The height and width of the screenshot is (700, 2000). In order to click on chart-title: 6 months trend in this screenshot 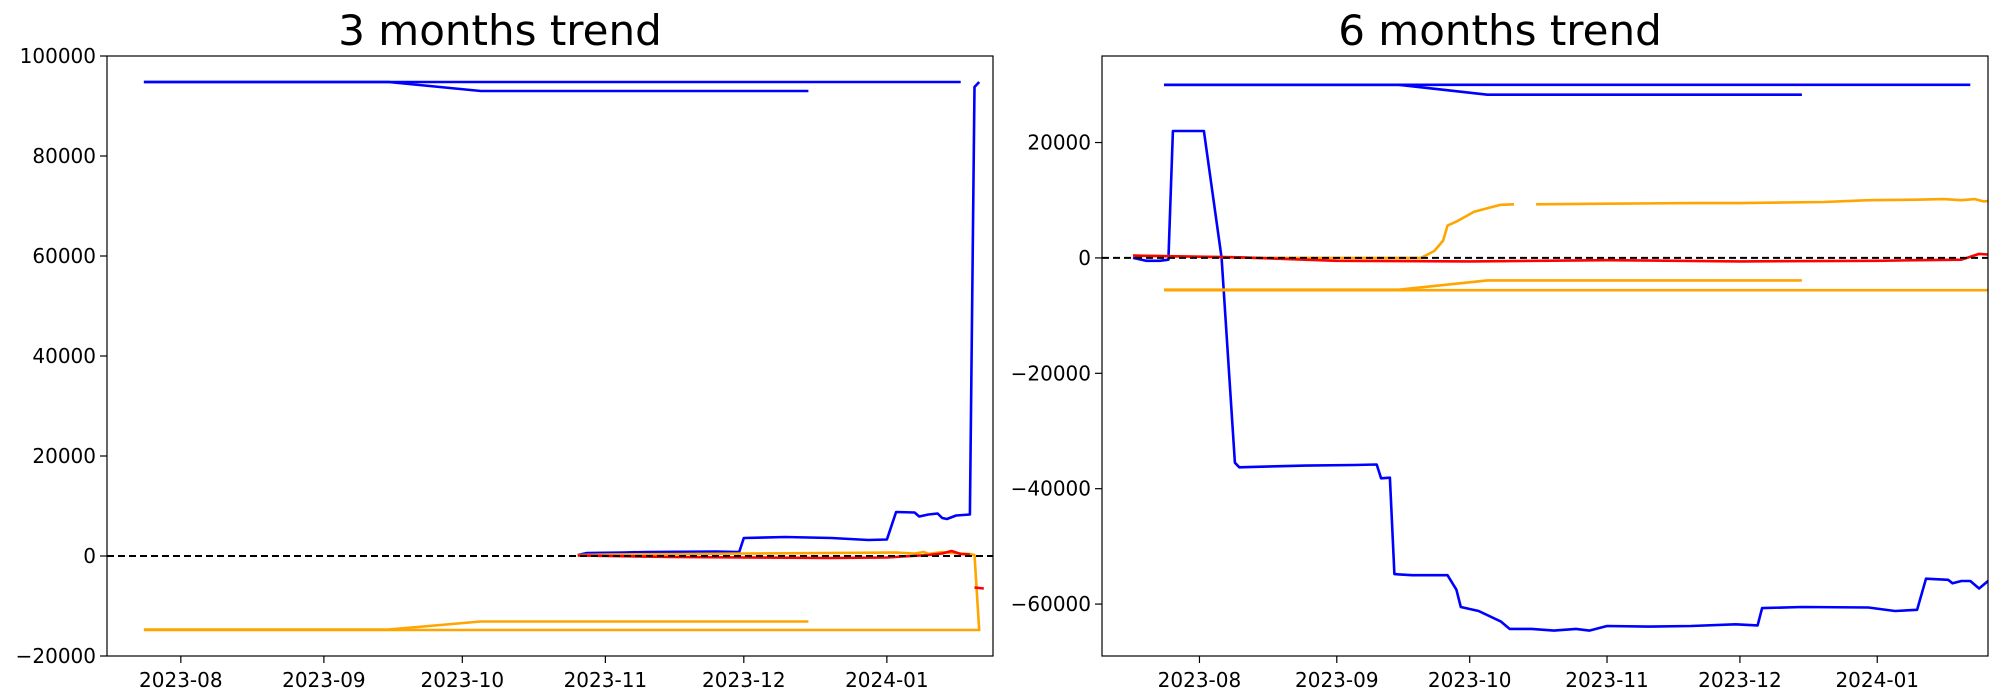, I will do `click(1500, 30)`.